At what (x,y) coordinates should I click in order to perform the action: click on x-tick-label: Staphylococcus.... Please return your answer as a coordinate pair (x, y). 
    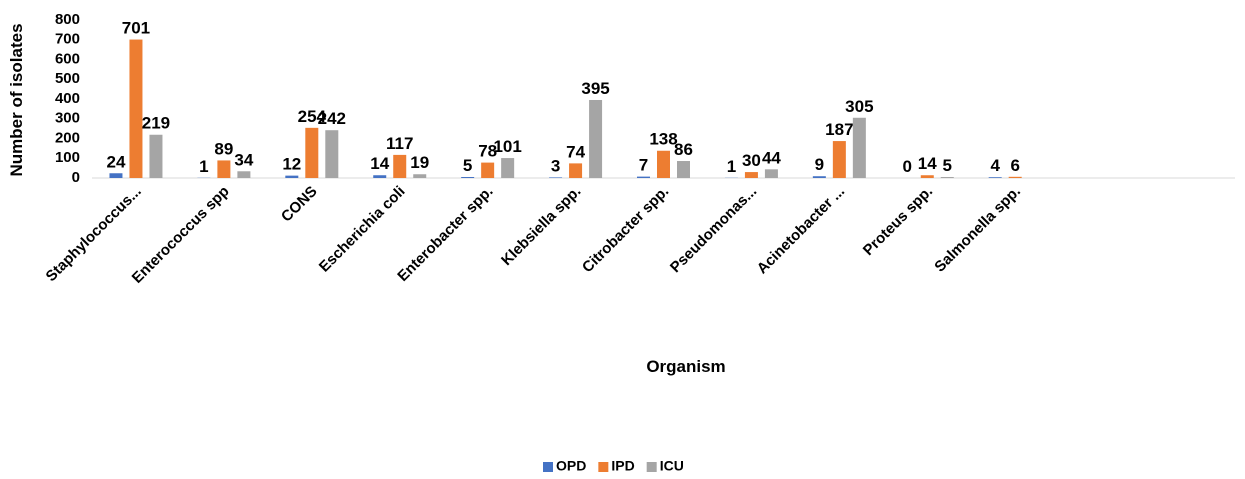
    Looking at the image, I should click on (94, 234).